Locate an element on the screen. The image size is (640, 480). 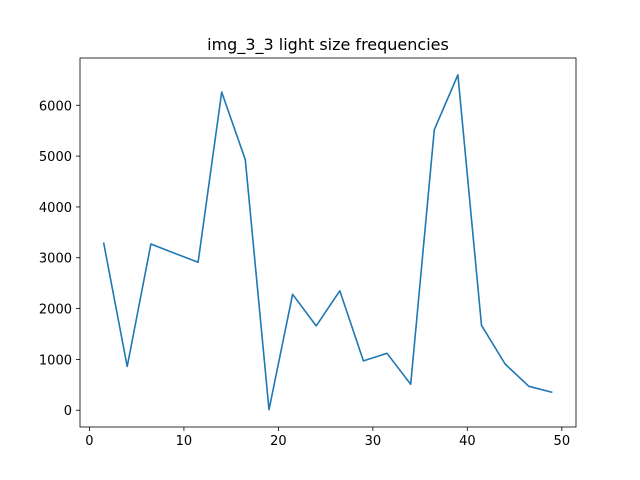
y-tick-label: 4000 is located at coordinates (55, 208).